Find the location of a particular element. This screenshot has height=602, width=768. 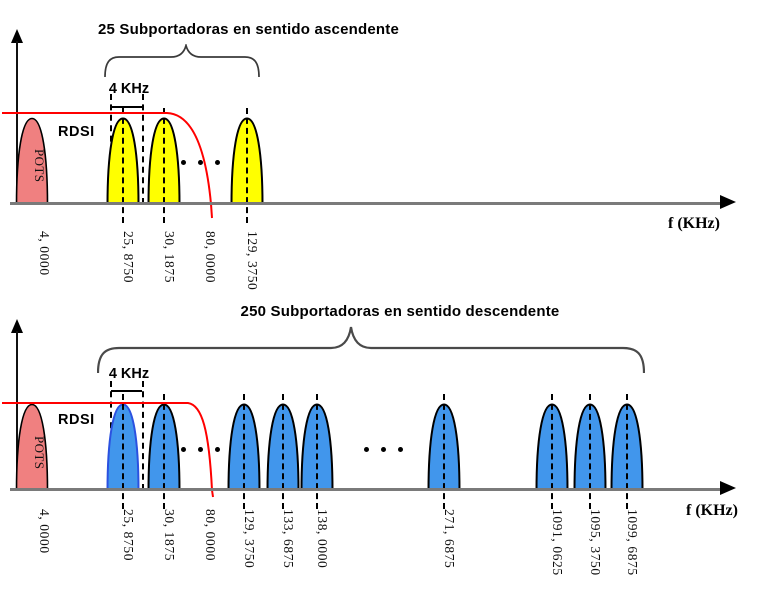

carrier-freq-label: 1099, 6875 is located at coordinates (632, 542).